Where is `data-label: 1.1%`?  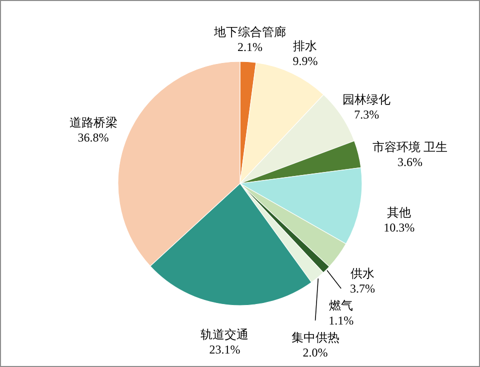 data-label: 1.1% is located at coordinates (341, 321).